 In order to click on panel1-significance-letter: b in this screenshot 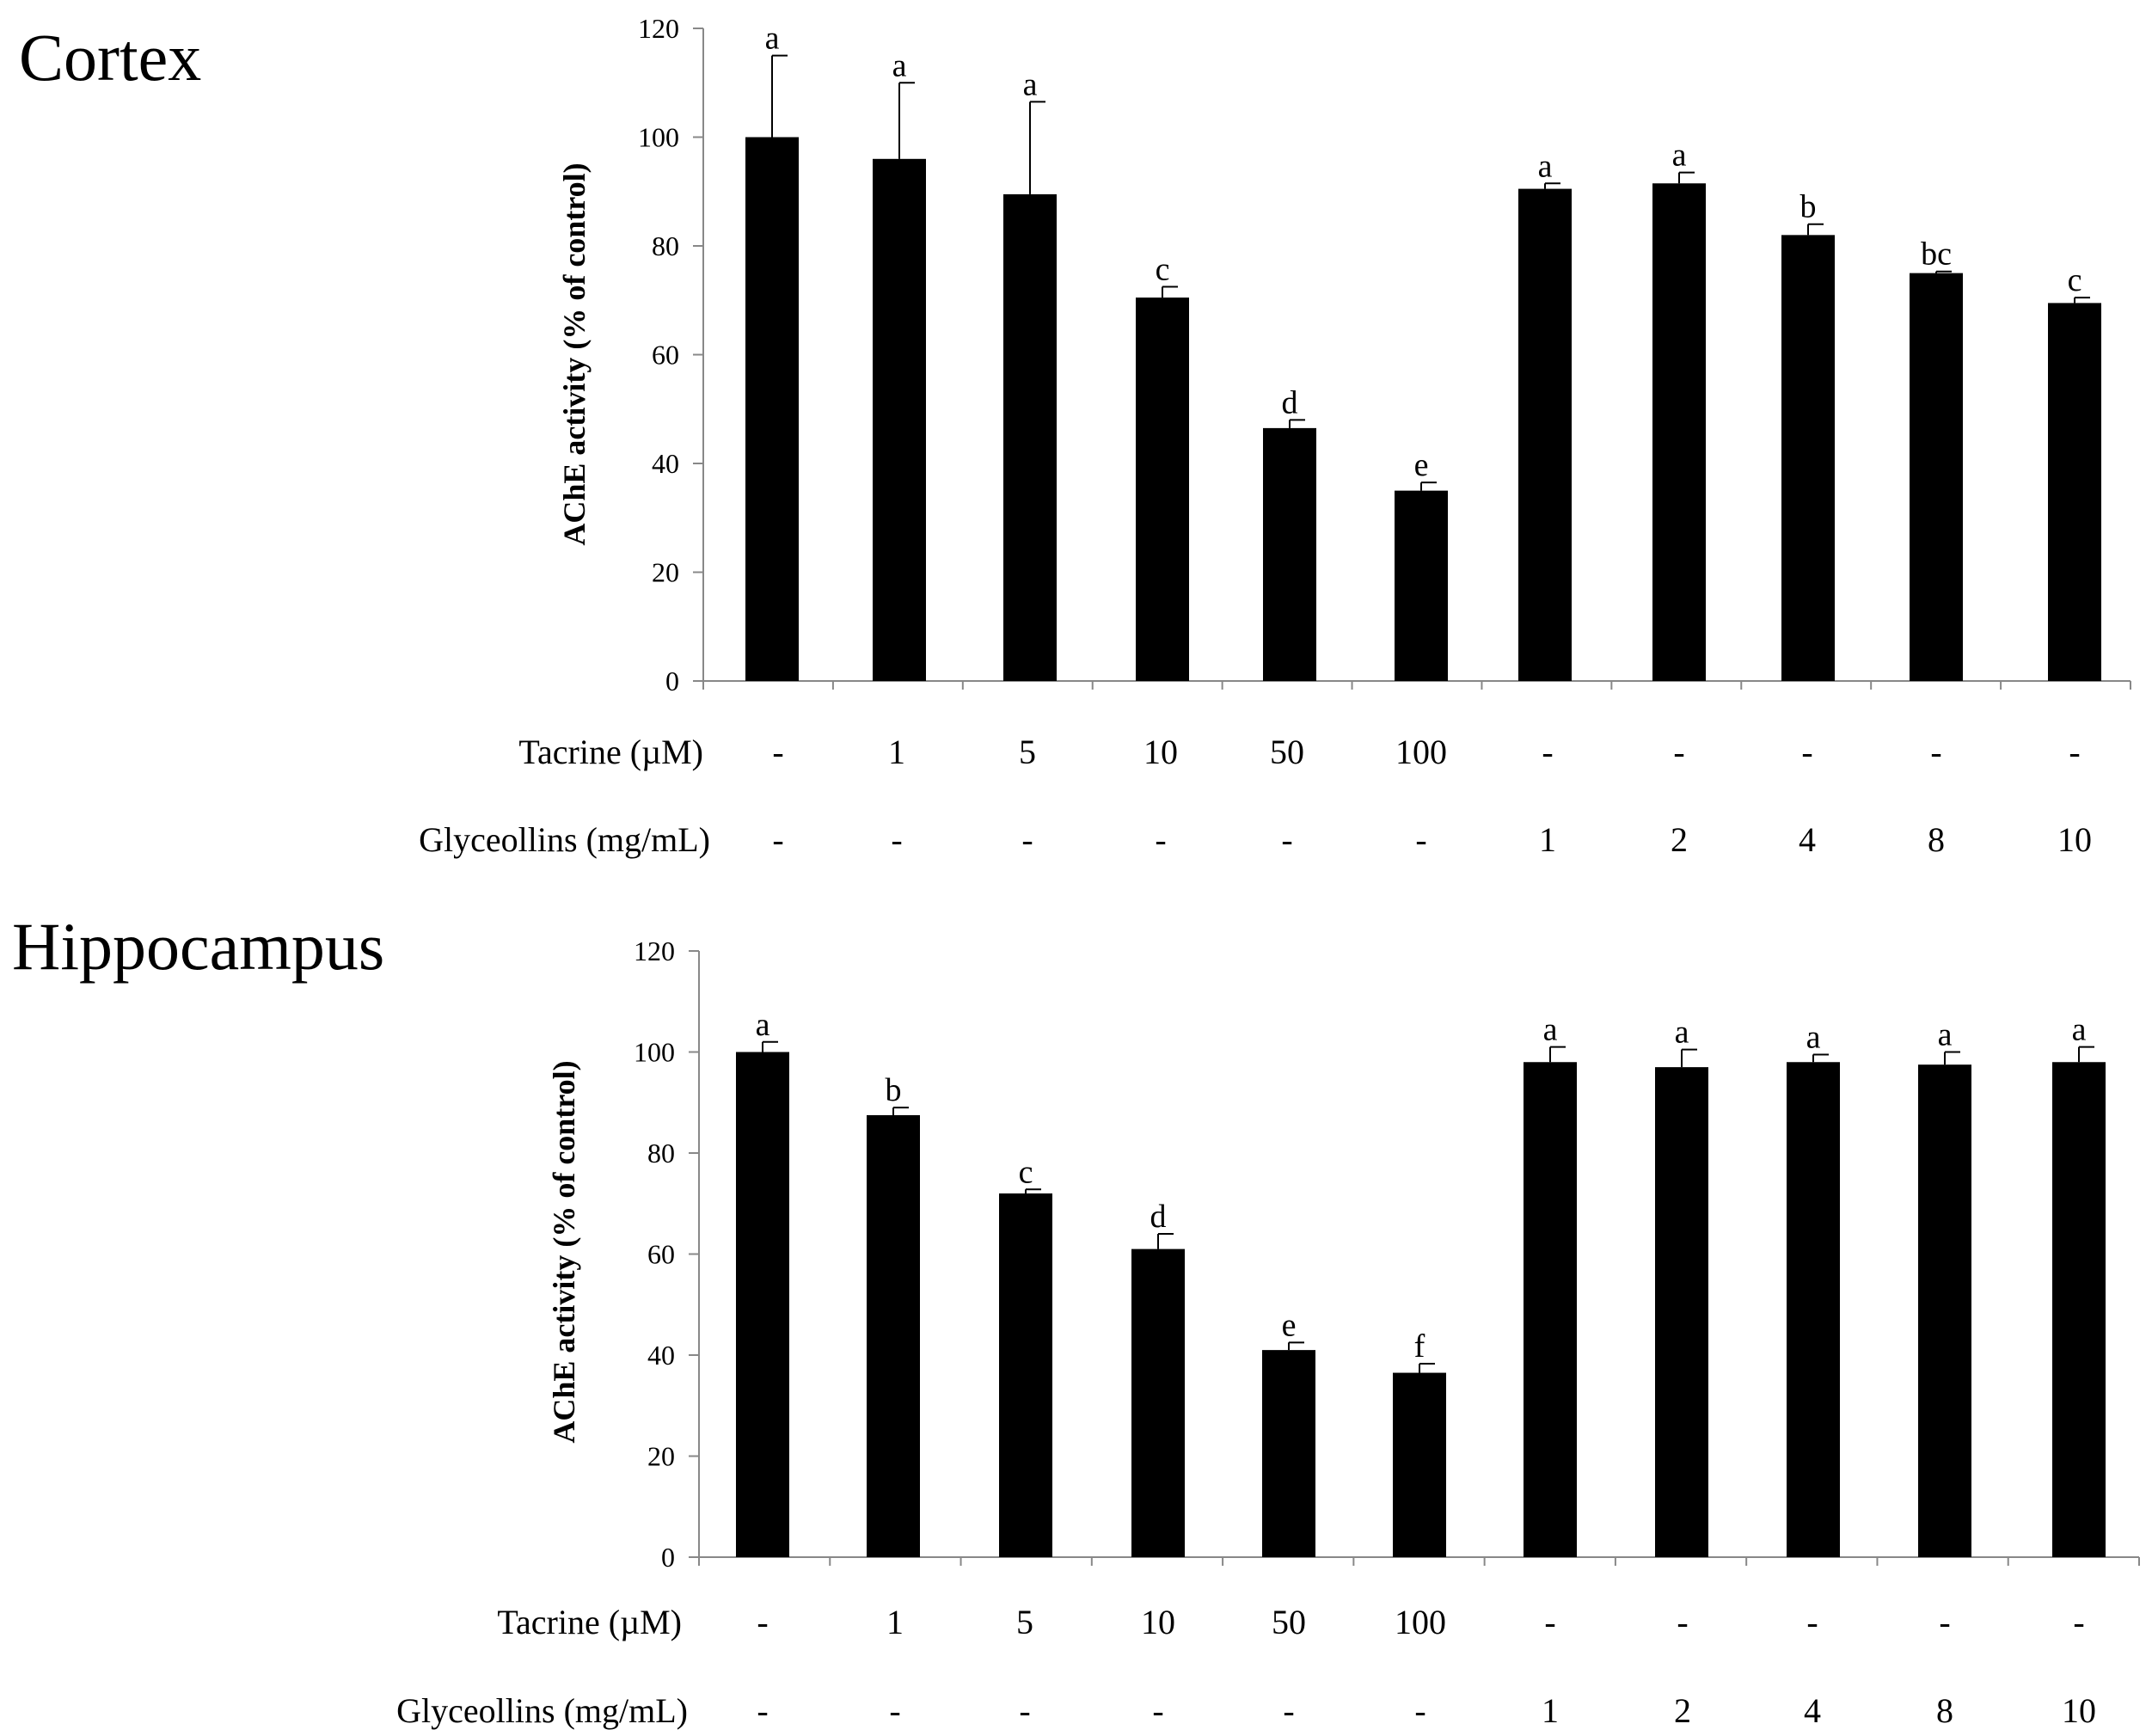, I will do `click(1809, 207)`.